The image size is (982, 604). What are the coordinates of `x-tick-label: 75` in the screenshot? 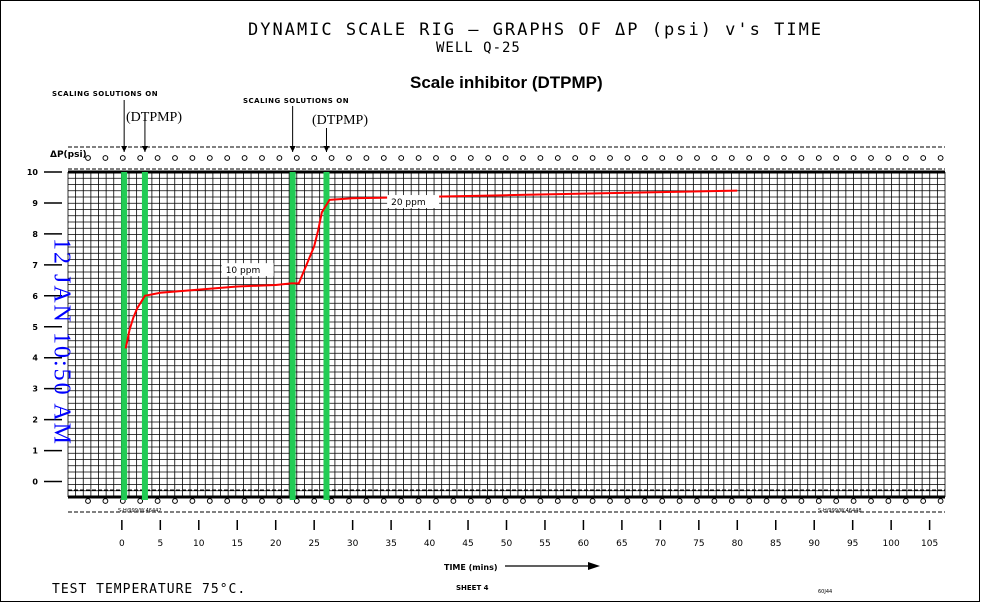 It's located at (698, 544).